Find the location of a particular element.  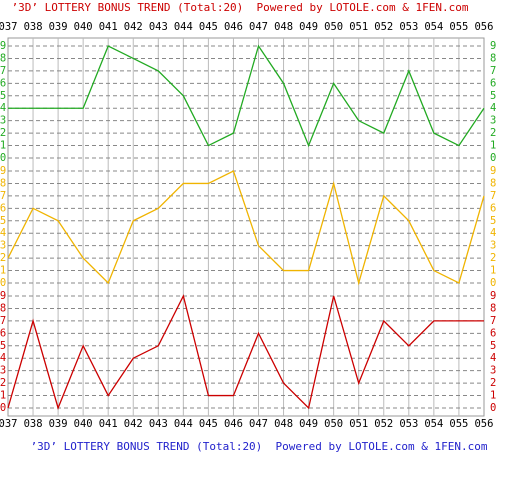

x-tick-label-bottom: 048 is located at coordinates (283, 424).